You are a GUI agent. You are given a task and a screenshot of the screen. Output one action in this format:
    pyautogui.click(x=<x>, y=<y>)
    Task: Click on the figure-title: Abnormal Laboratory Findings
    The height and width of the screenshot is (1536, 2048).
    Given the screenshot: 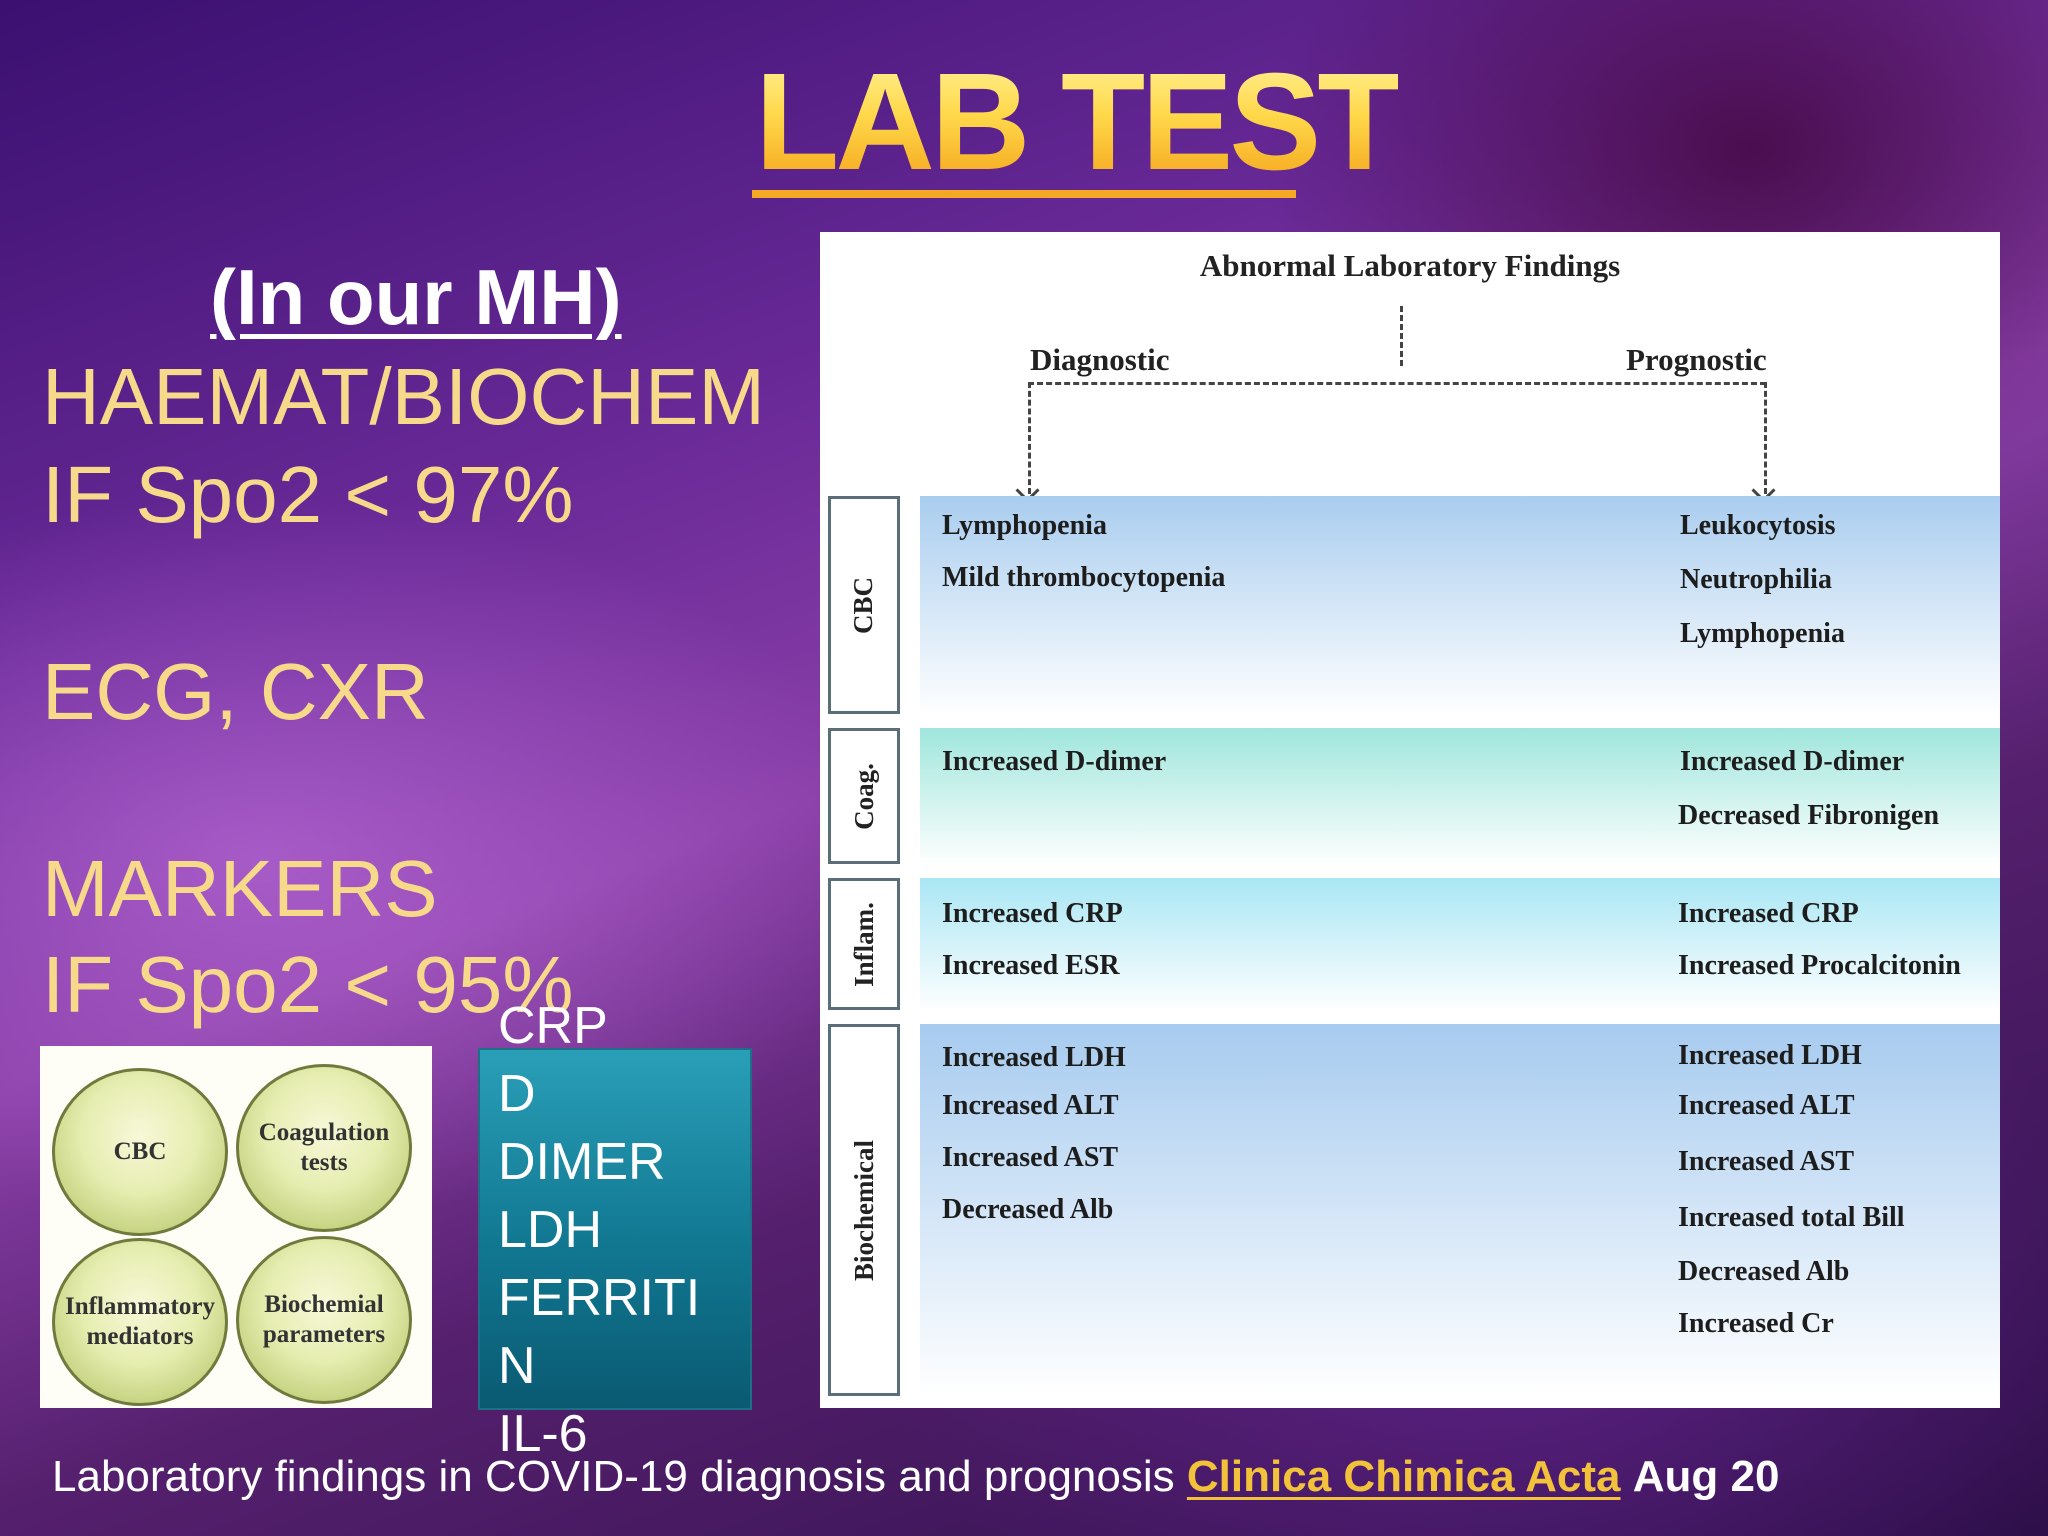 What is the action you would take?
    pyautogui.click(x=1410, y=265)
    